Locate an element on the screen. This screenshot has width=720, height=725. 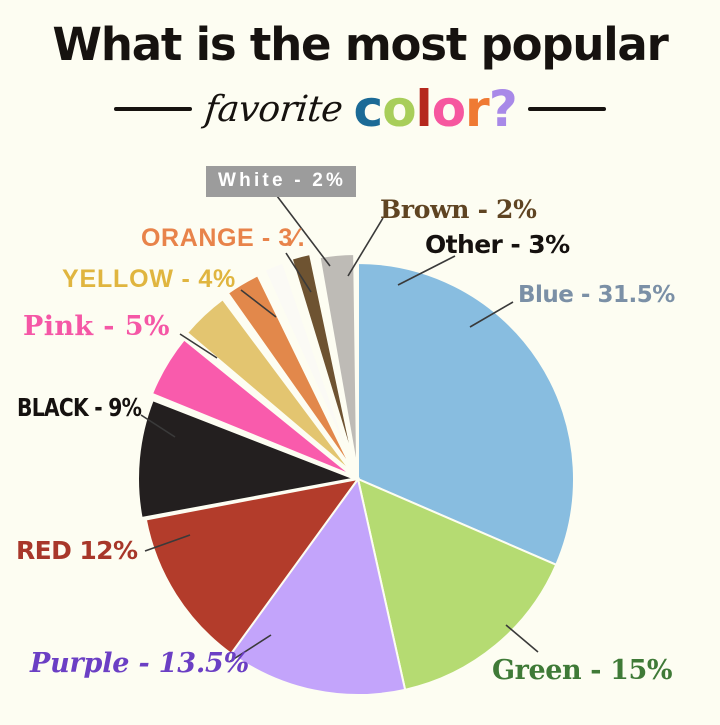
page-title: What is the most popular is located at coordinates (360, 44).